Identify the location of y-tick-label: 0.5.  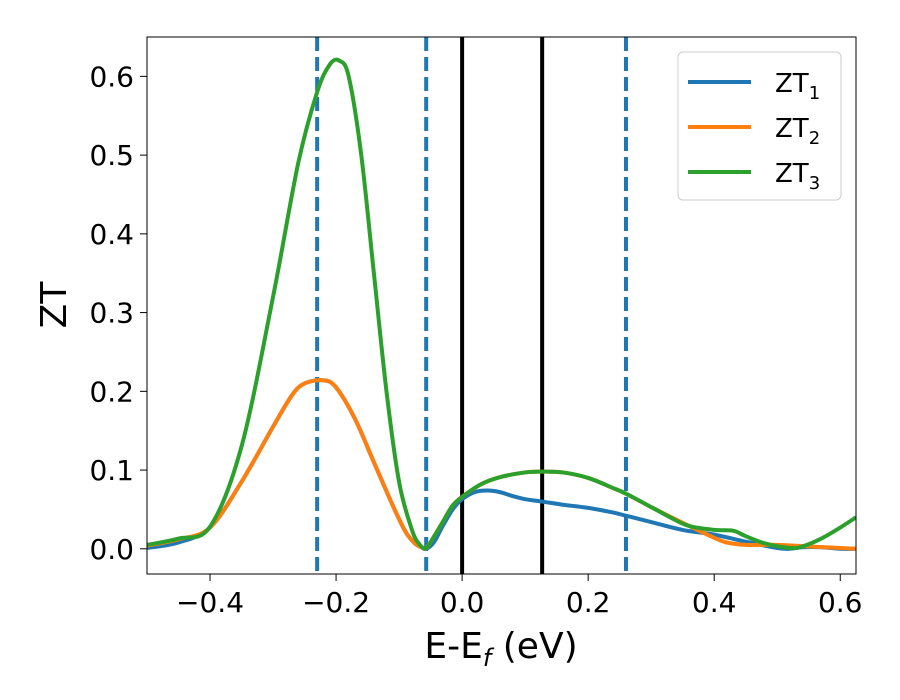
(111, 155).